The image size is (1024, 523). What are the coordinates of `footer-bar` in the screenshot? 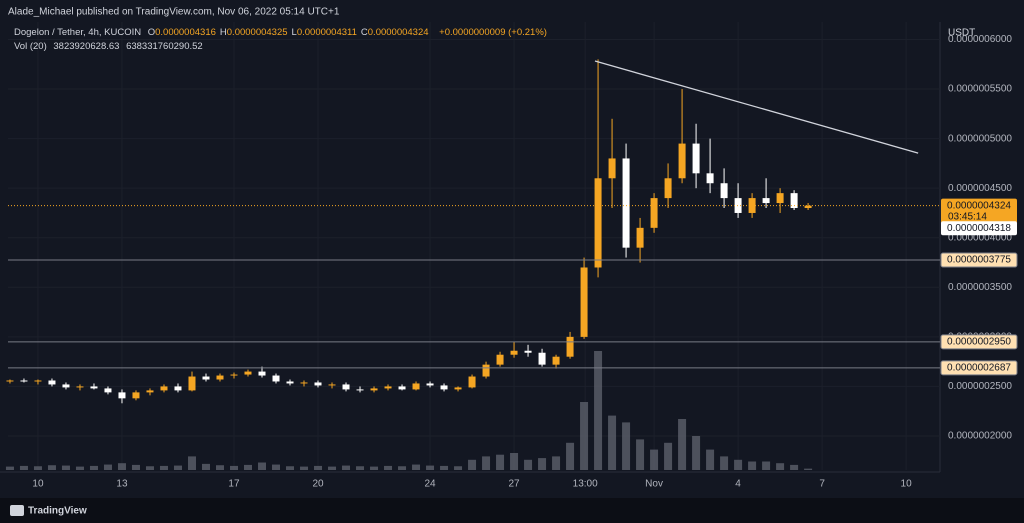 It's located at (512, 510).